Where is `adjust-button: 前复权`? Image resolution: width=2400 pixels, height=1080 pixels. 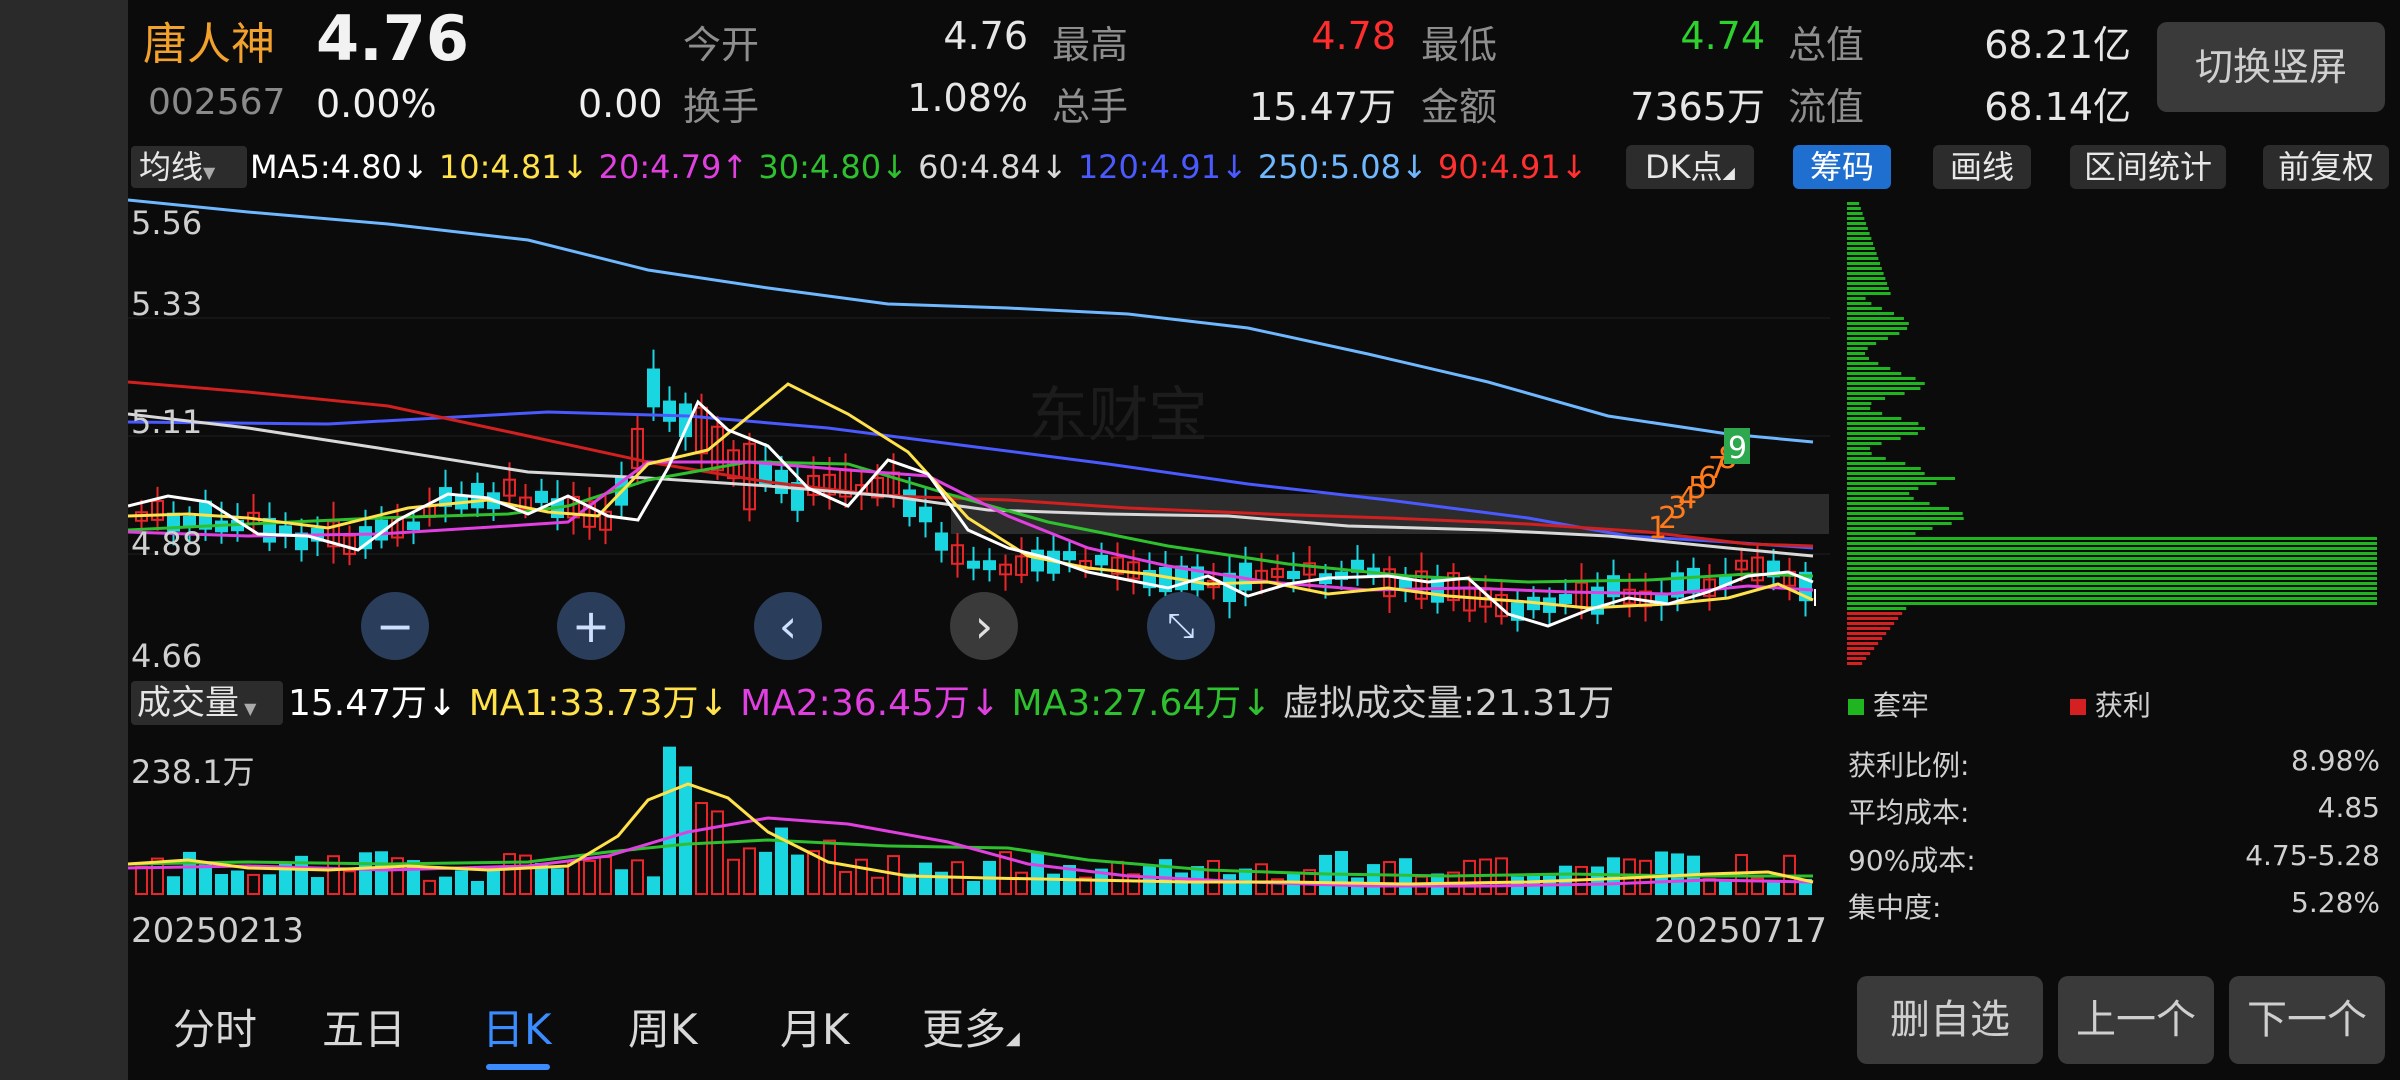 adjust-button: 前复权 is located at coordinates (2326, 167).